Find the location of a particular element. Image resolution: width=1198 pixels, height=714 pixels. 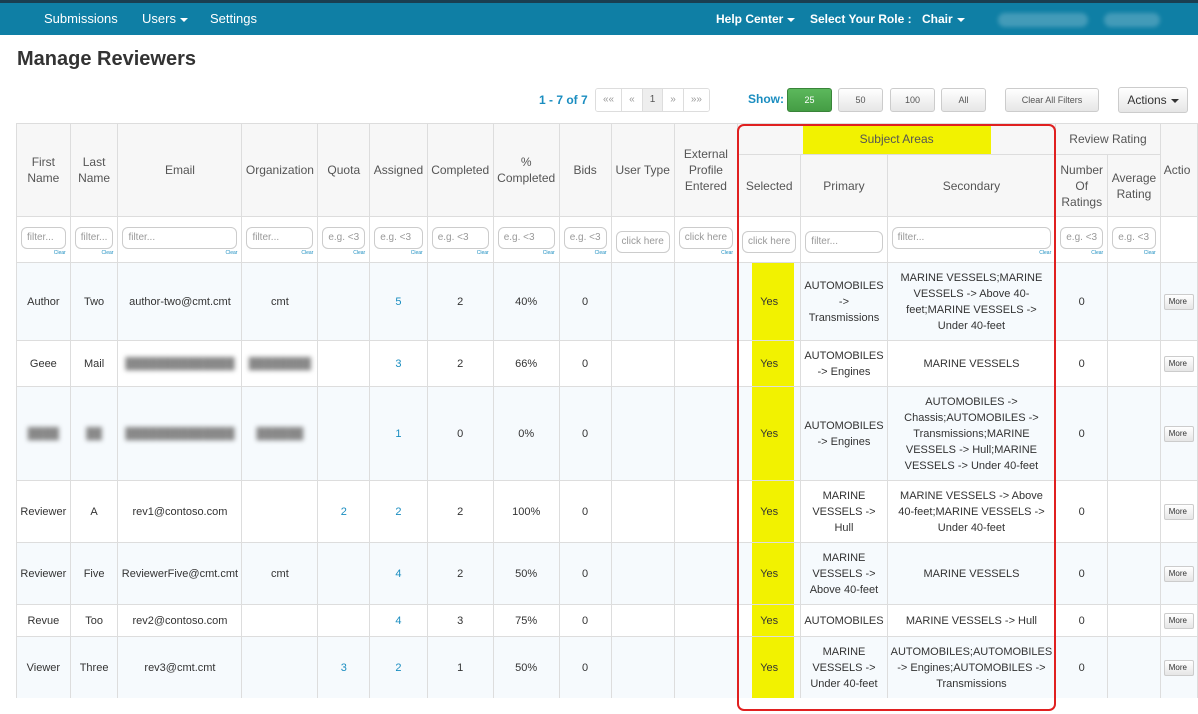

header-selected: Selected is located at coordinates (769, 185).